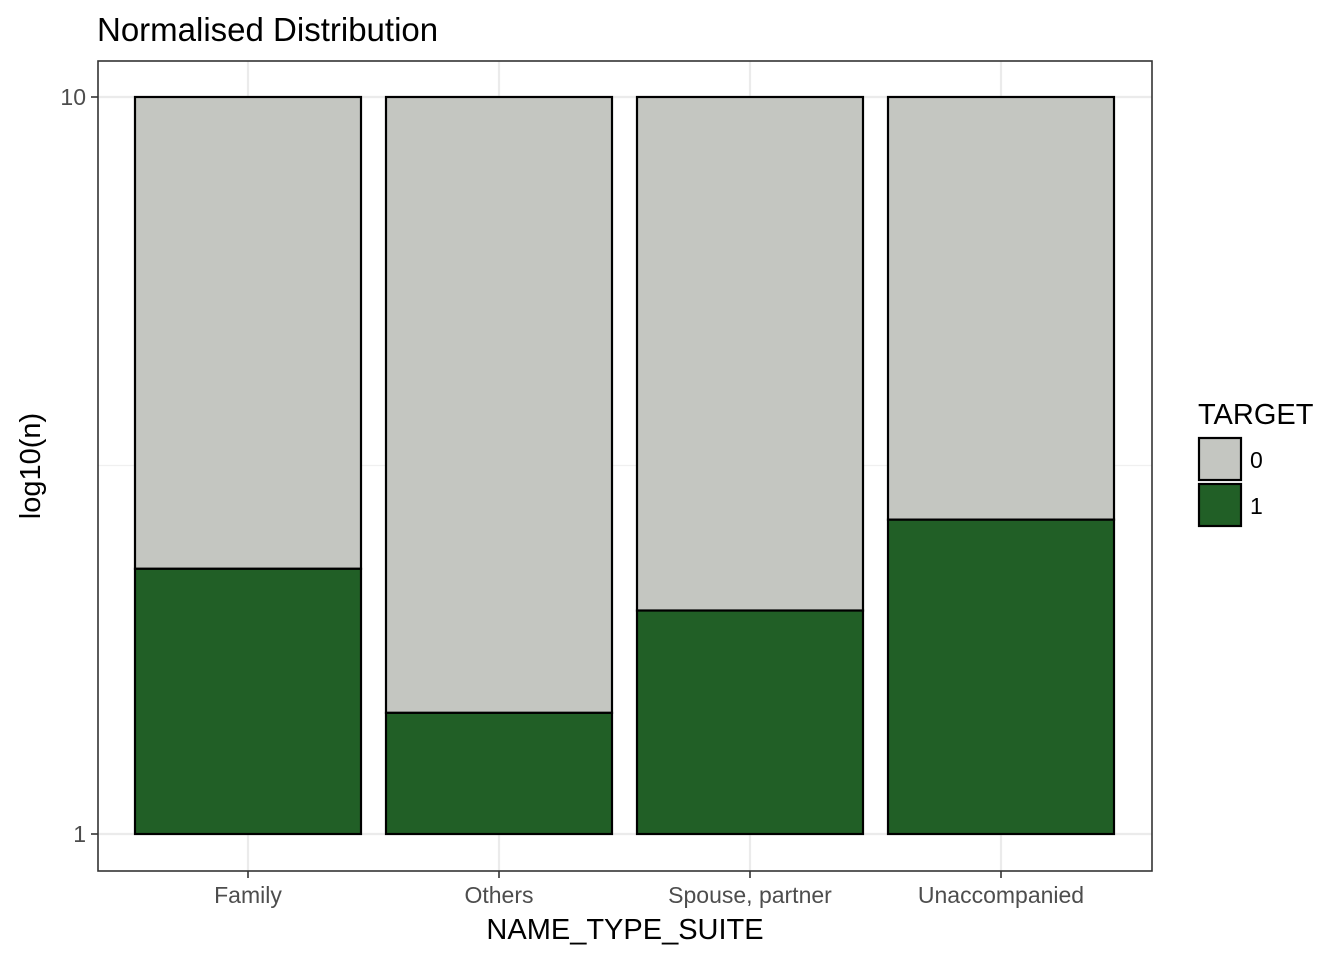 Image resolution: width=1344 pixels, height=960 pixels. Describe the element at coordinates (1001, 308) in the screenshot. I see `bar-target-0-unaccompanied` at that location.